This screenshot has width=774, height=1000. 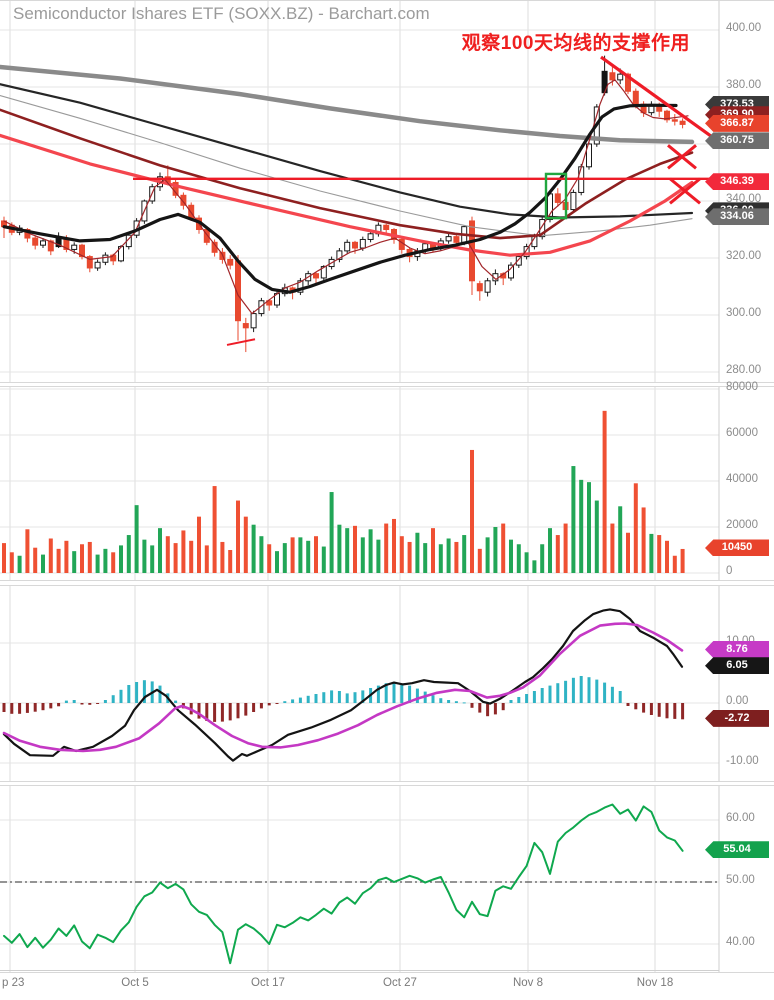 What do you see at coordinates (359, 970) in the screenshot?
I see `x-axis-line` at bounding box center [359, 970].